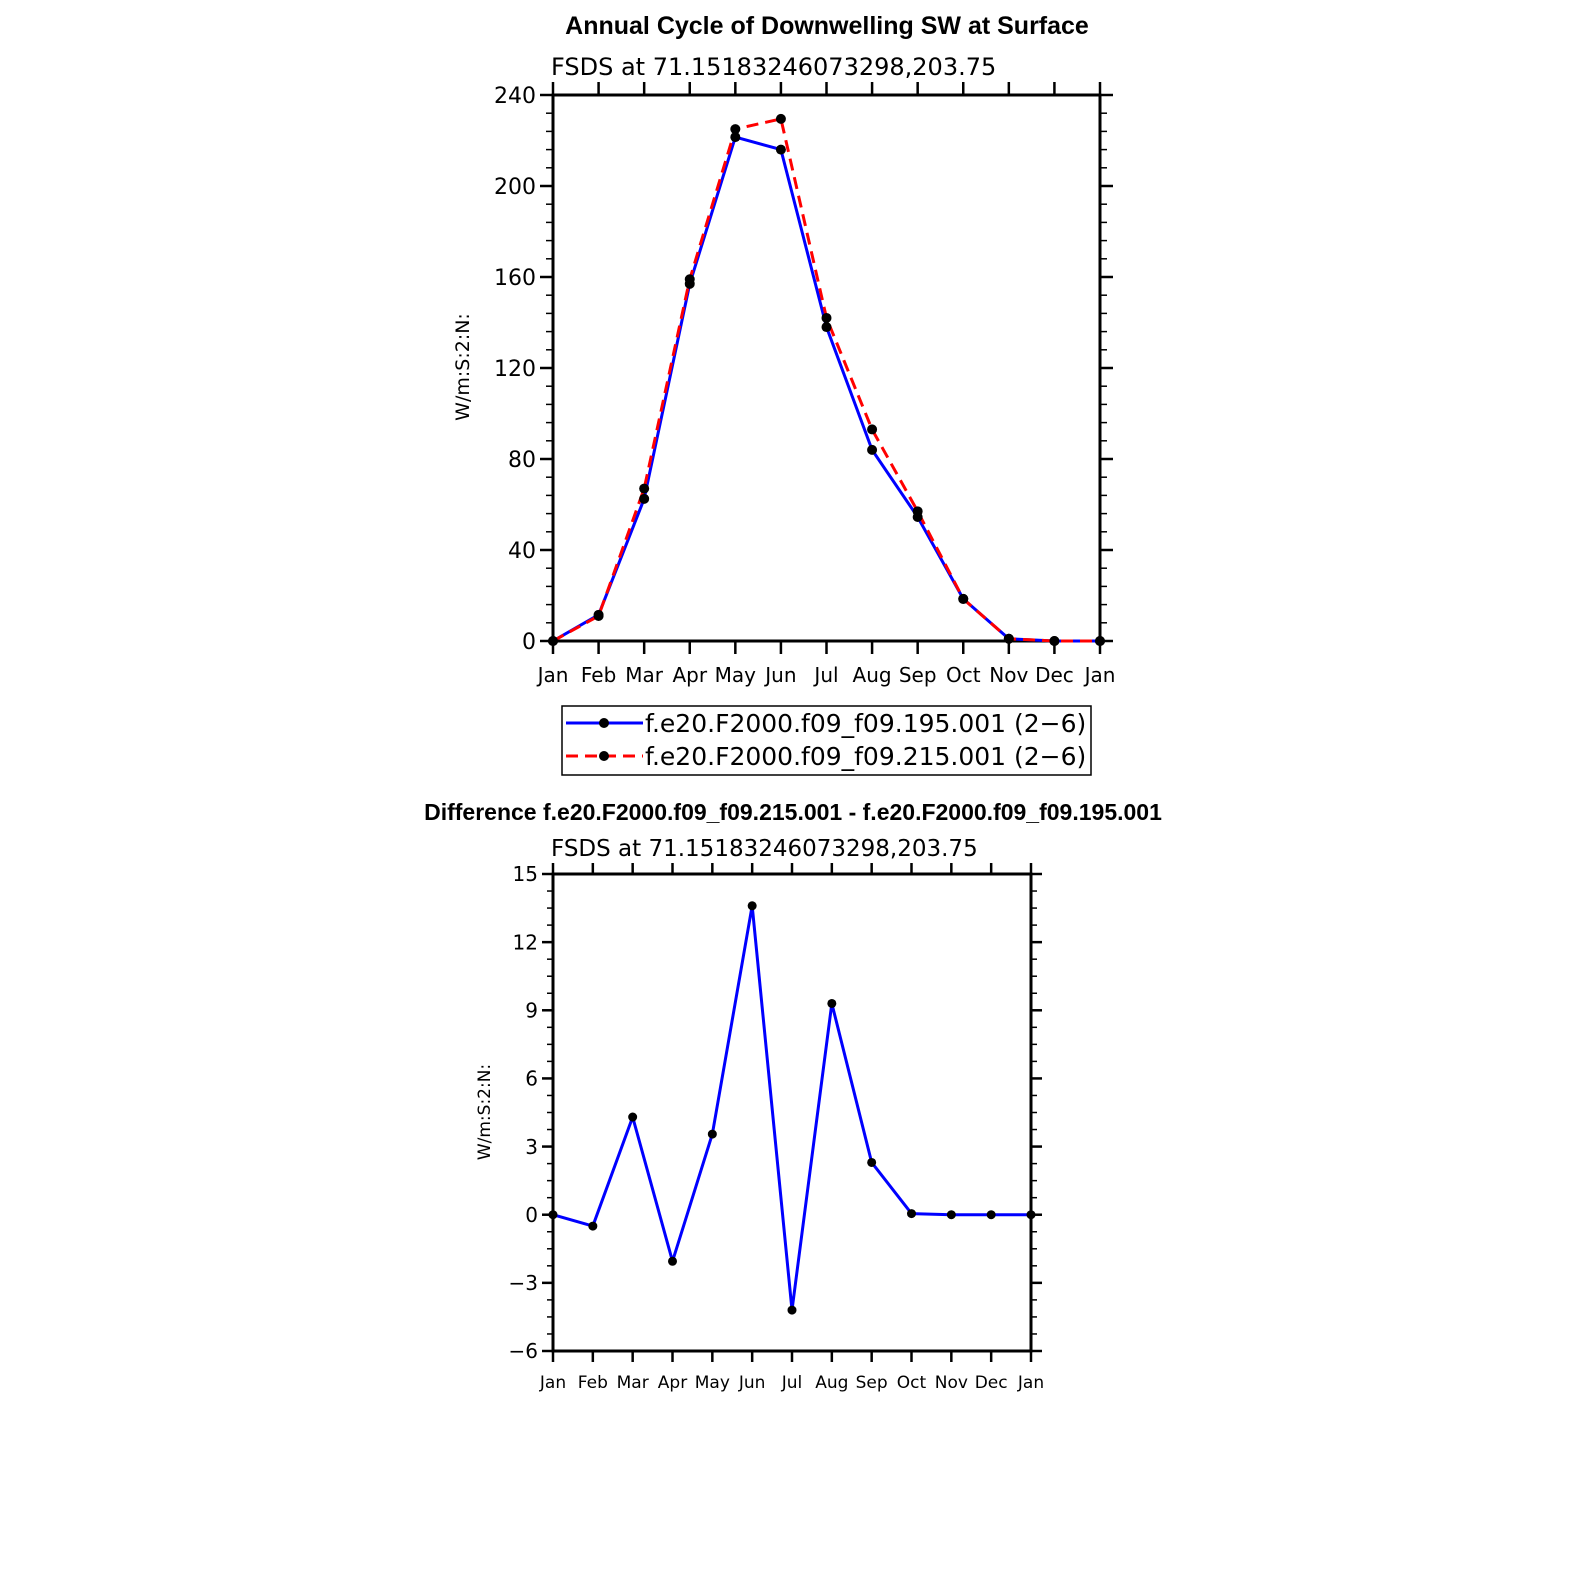  Describe the element at coordinates (523, 1112) in the screenshot. I see `y-tick-labels: −6 −3 0 3 6 9 12 15` at that location.